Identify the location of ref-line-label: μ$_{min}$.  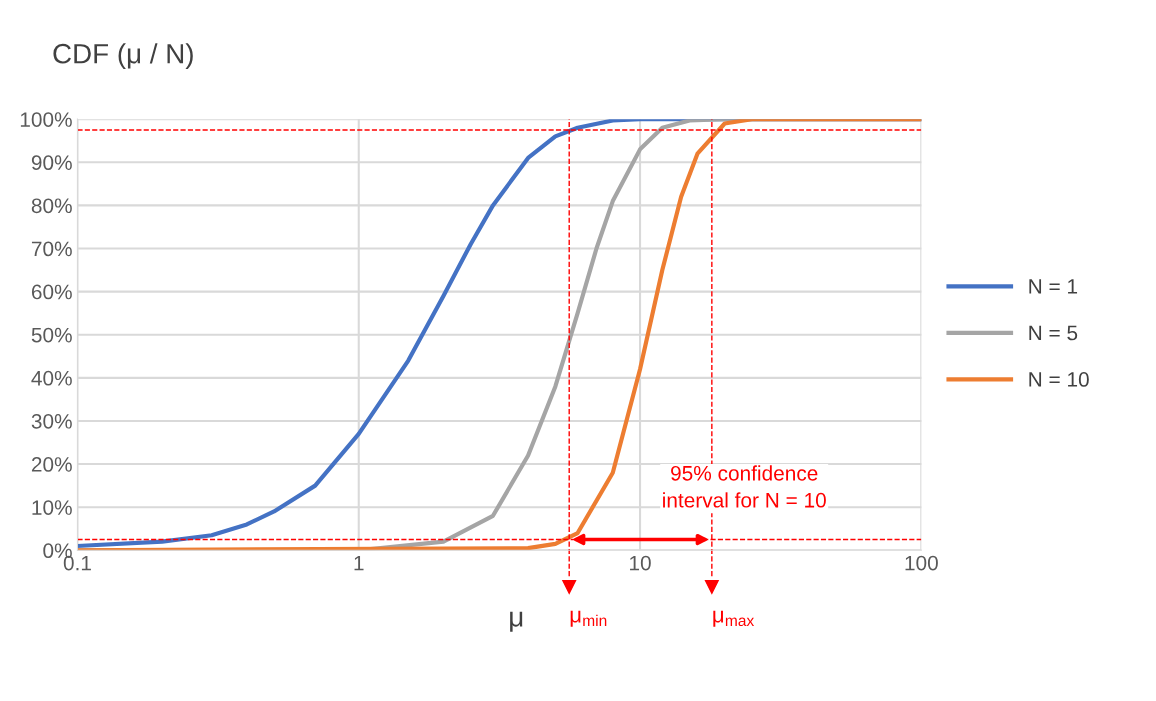
(588, 618).